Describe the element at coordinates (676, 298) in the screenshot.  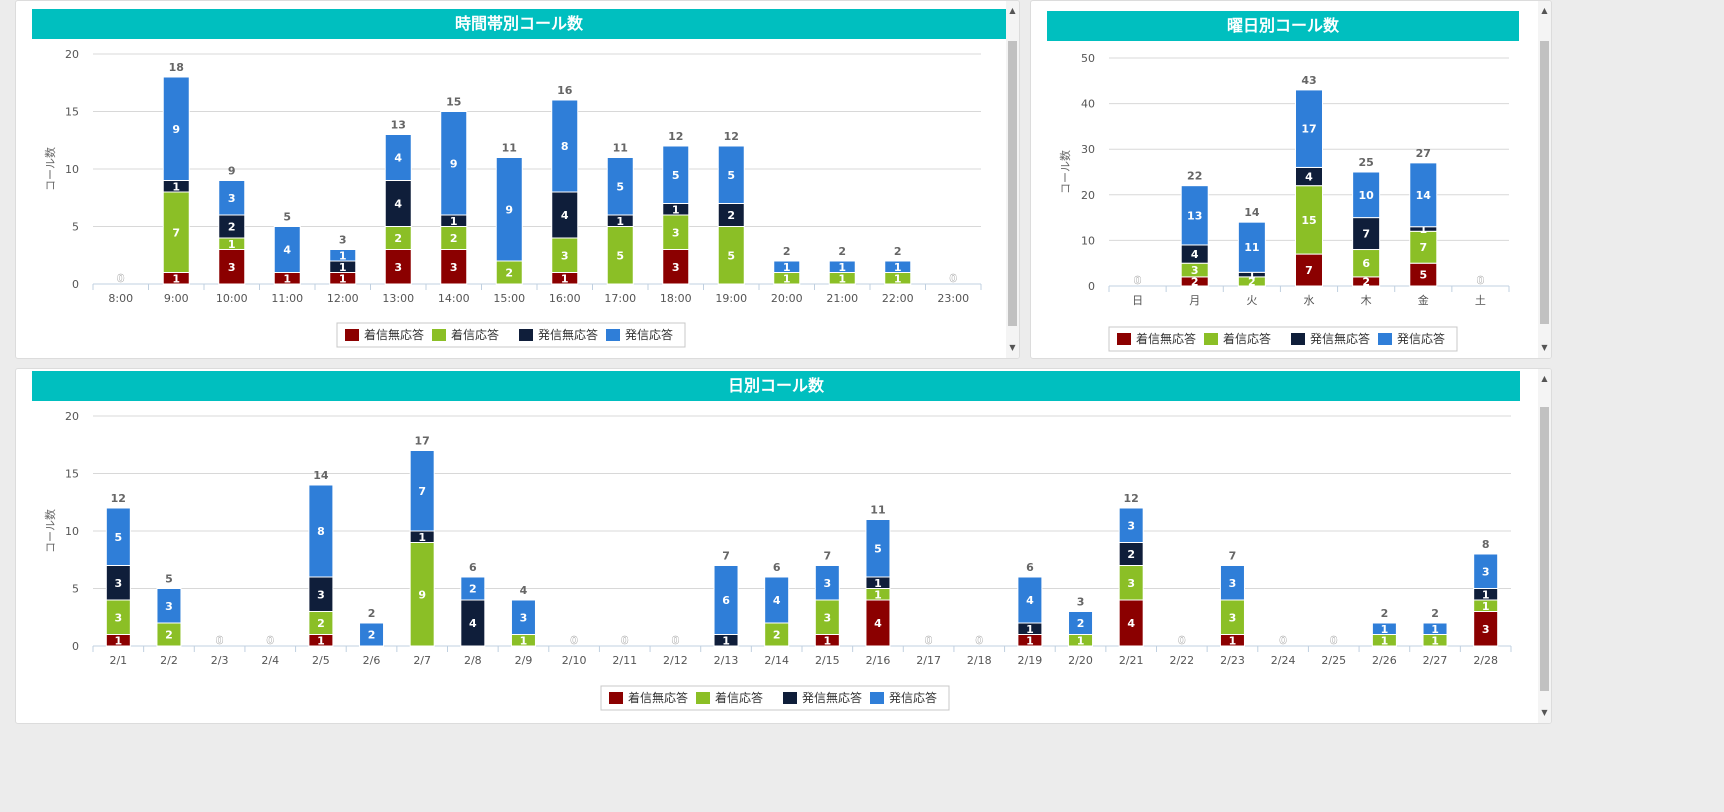
I see `x-tick-label: 18:00` at that location.